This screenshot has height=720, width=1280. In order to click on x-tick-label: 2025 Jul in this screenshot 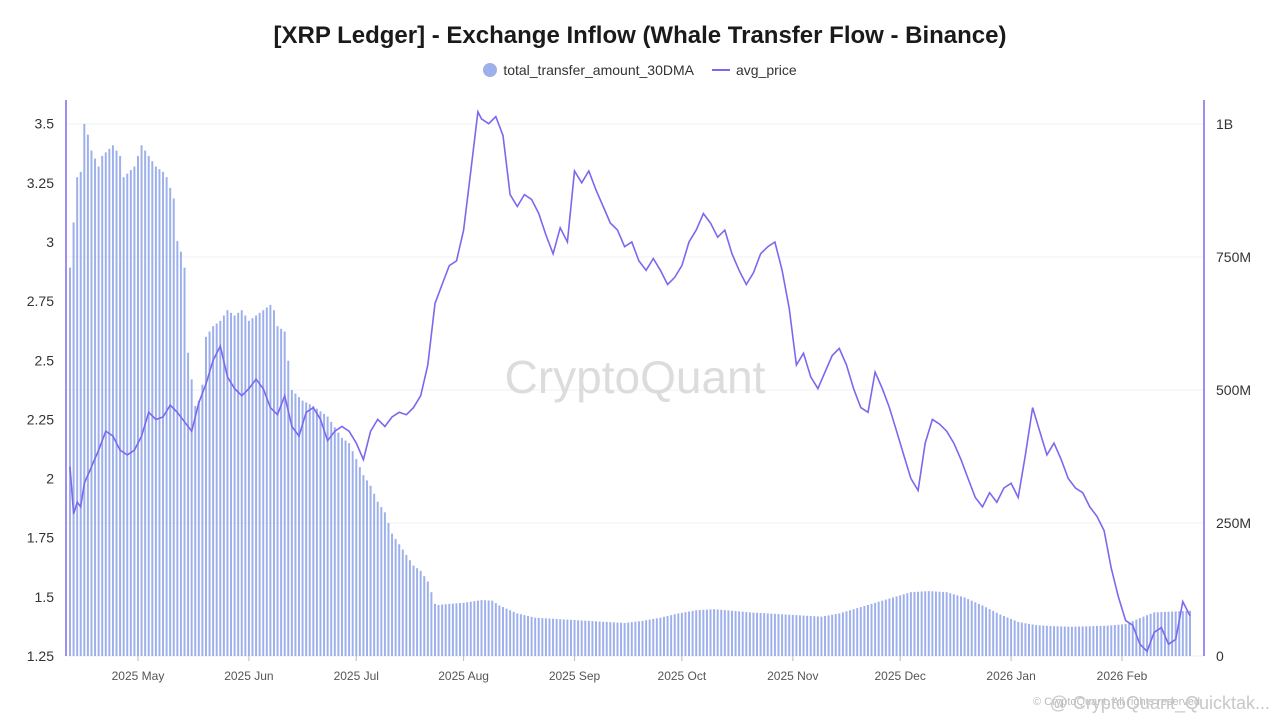, I will do `click(356, 676)`.